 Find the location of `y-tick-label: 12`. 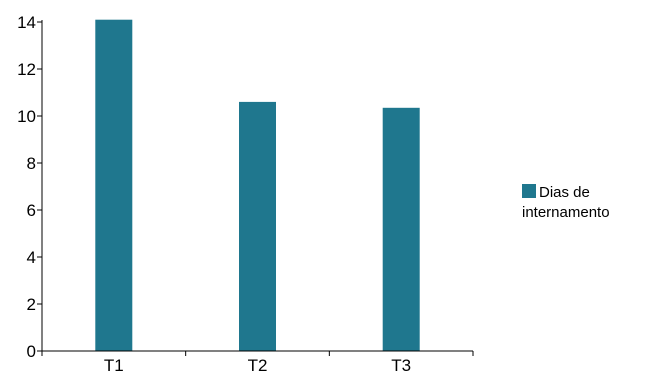

y-tick-label: 12 is located at coordinates (26, 69).